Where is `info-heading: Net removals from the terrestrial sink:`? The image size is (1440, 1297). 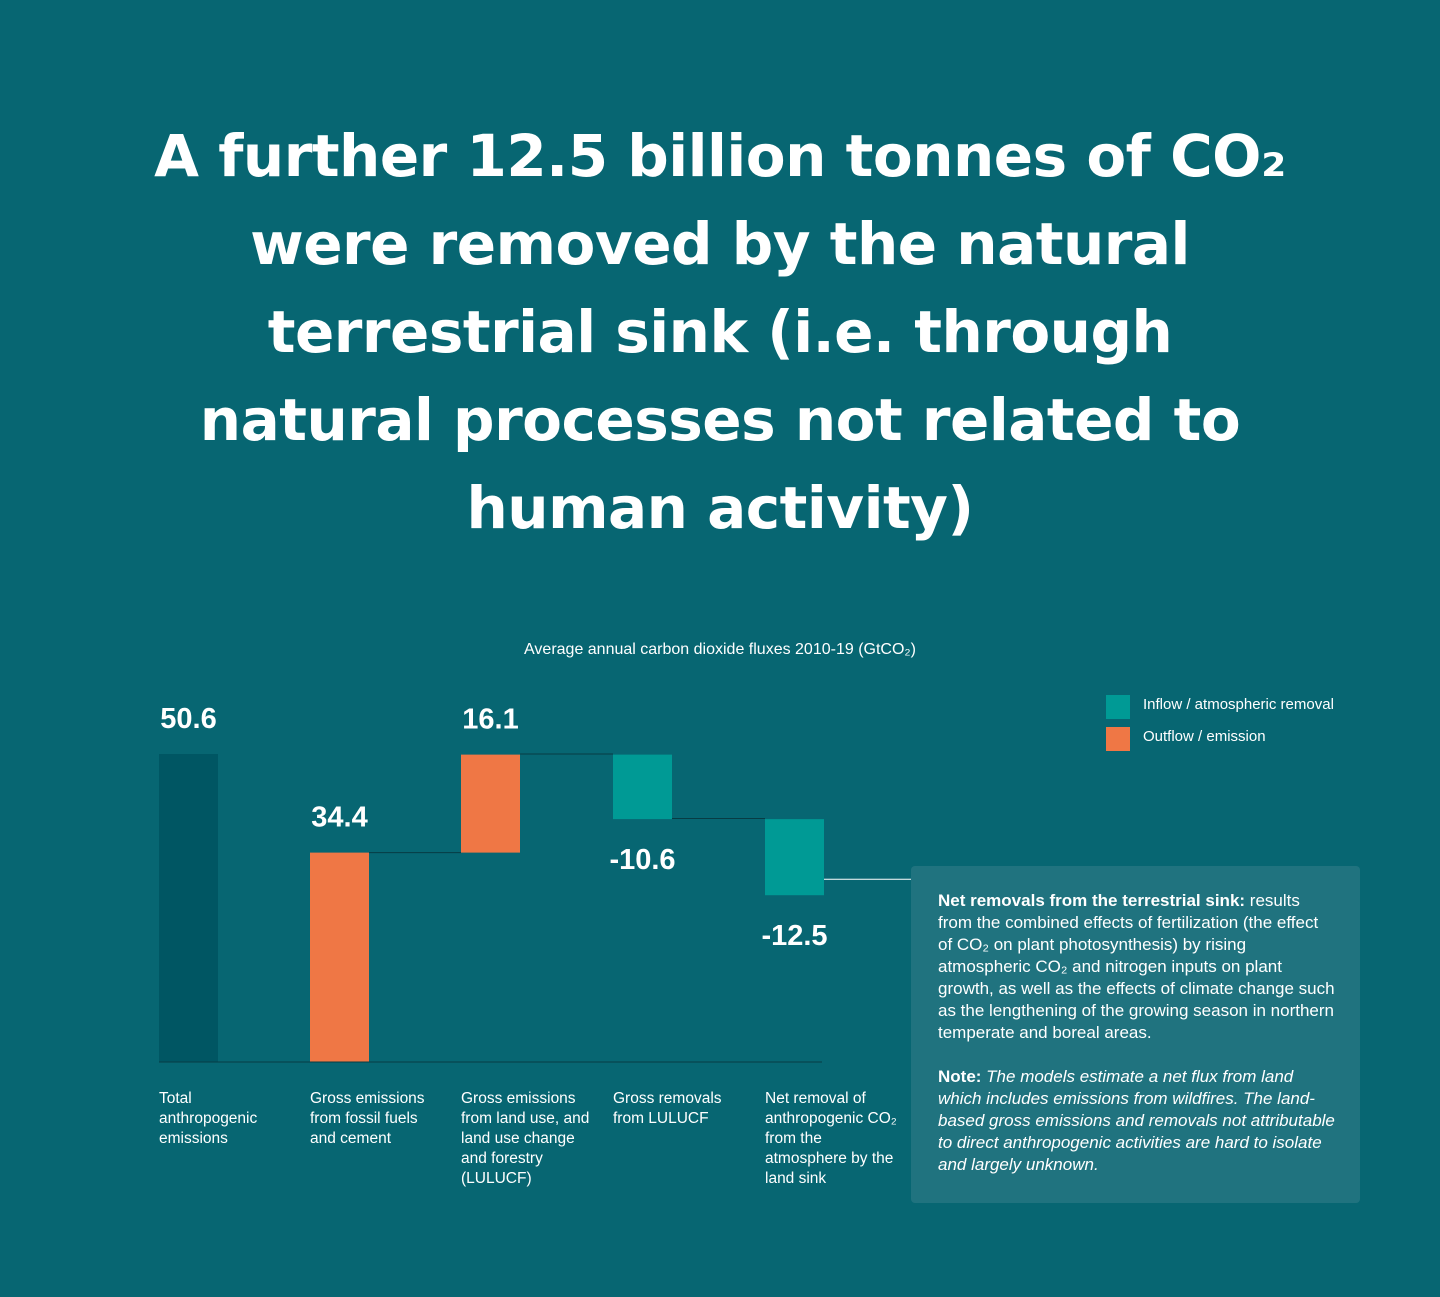 info-heading: Net removals from the terrestrial sink: is located at coordinates (1092, 900).